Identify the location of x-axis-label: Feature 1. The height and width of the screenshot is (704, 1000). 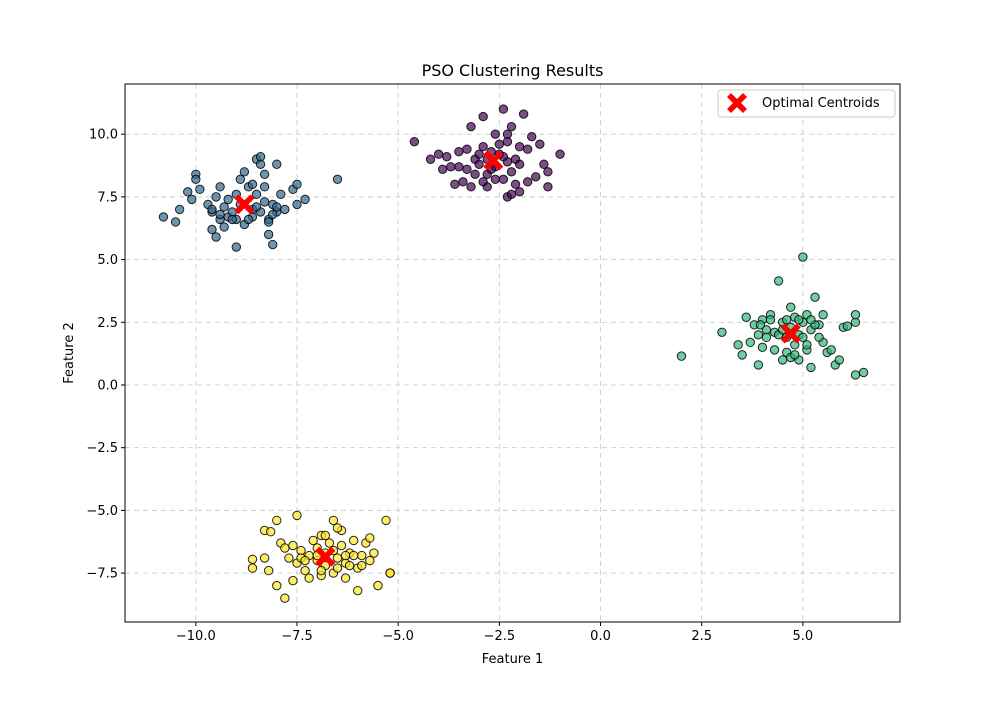
(513, 659).